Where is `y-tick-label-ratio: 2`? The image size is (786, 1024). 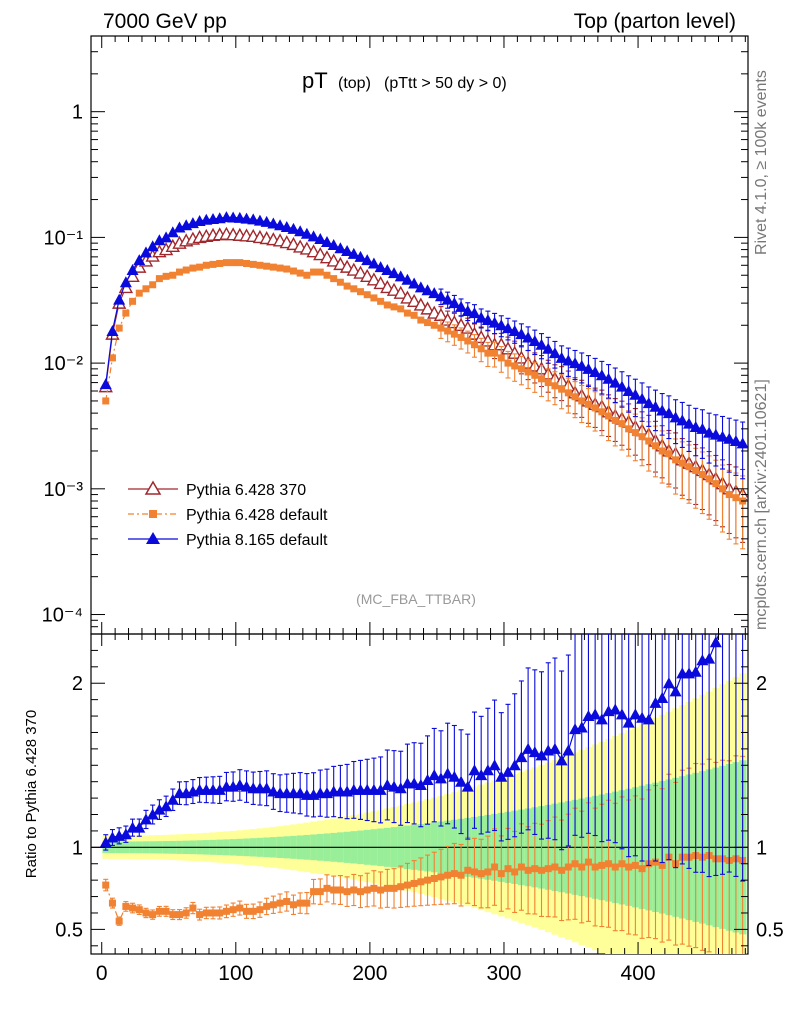
y-tick-label-ratio: 2 is located at coordinates (77, 684).